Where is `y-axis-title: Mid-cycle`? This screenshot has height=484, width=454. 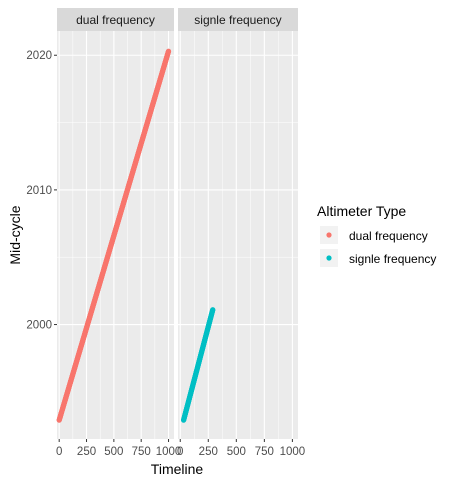 y-axis-title: Mid-cycle is located at coordinates (15, 234).